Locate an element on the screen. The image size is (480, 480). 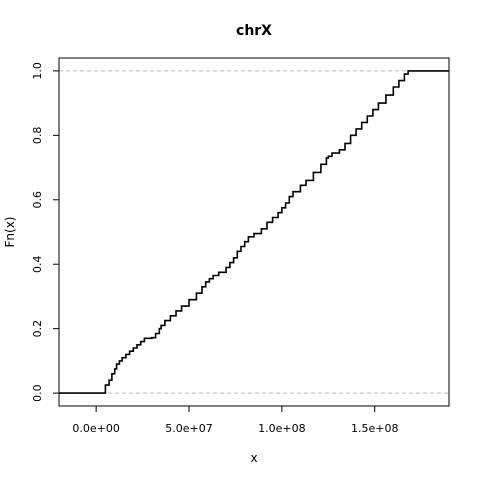
x-tick-label: 0.0e+00 is located at coordinates (95, 428).